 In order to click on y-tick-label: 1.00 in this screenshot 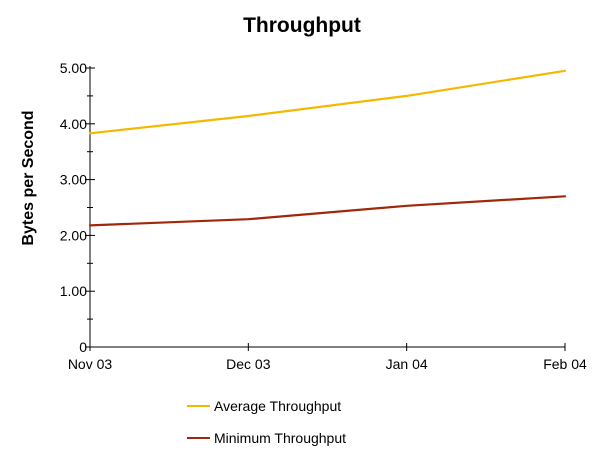, I will do `click(73, 291)`.